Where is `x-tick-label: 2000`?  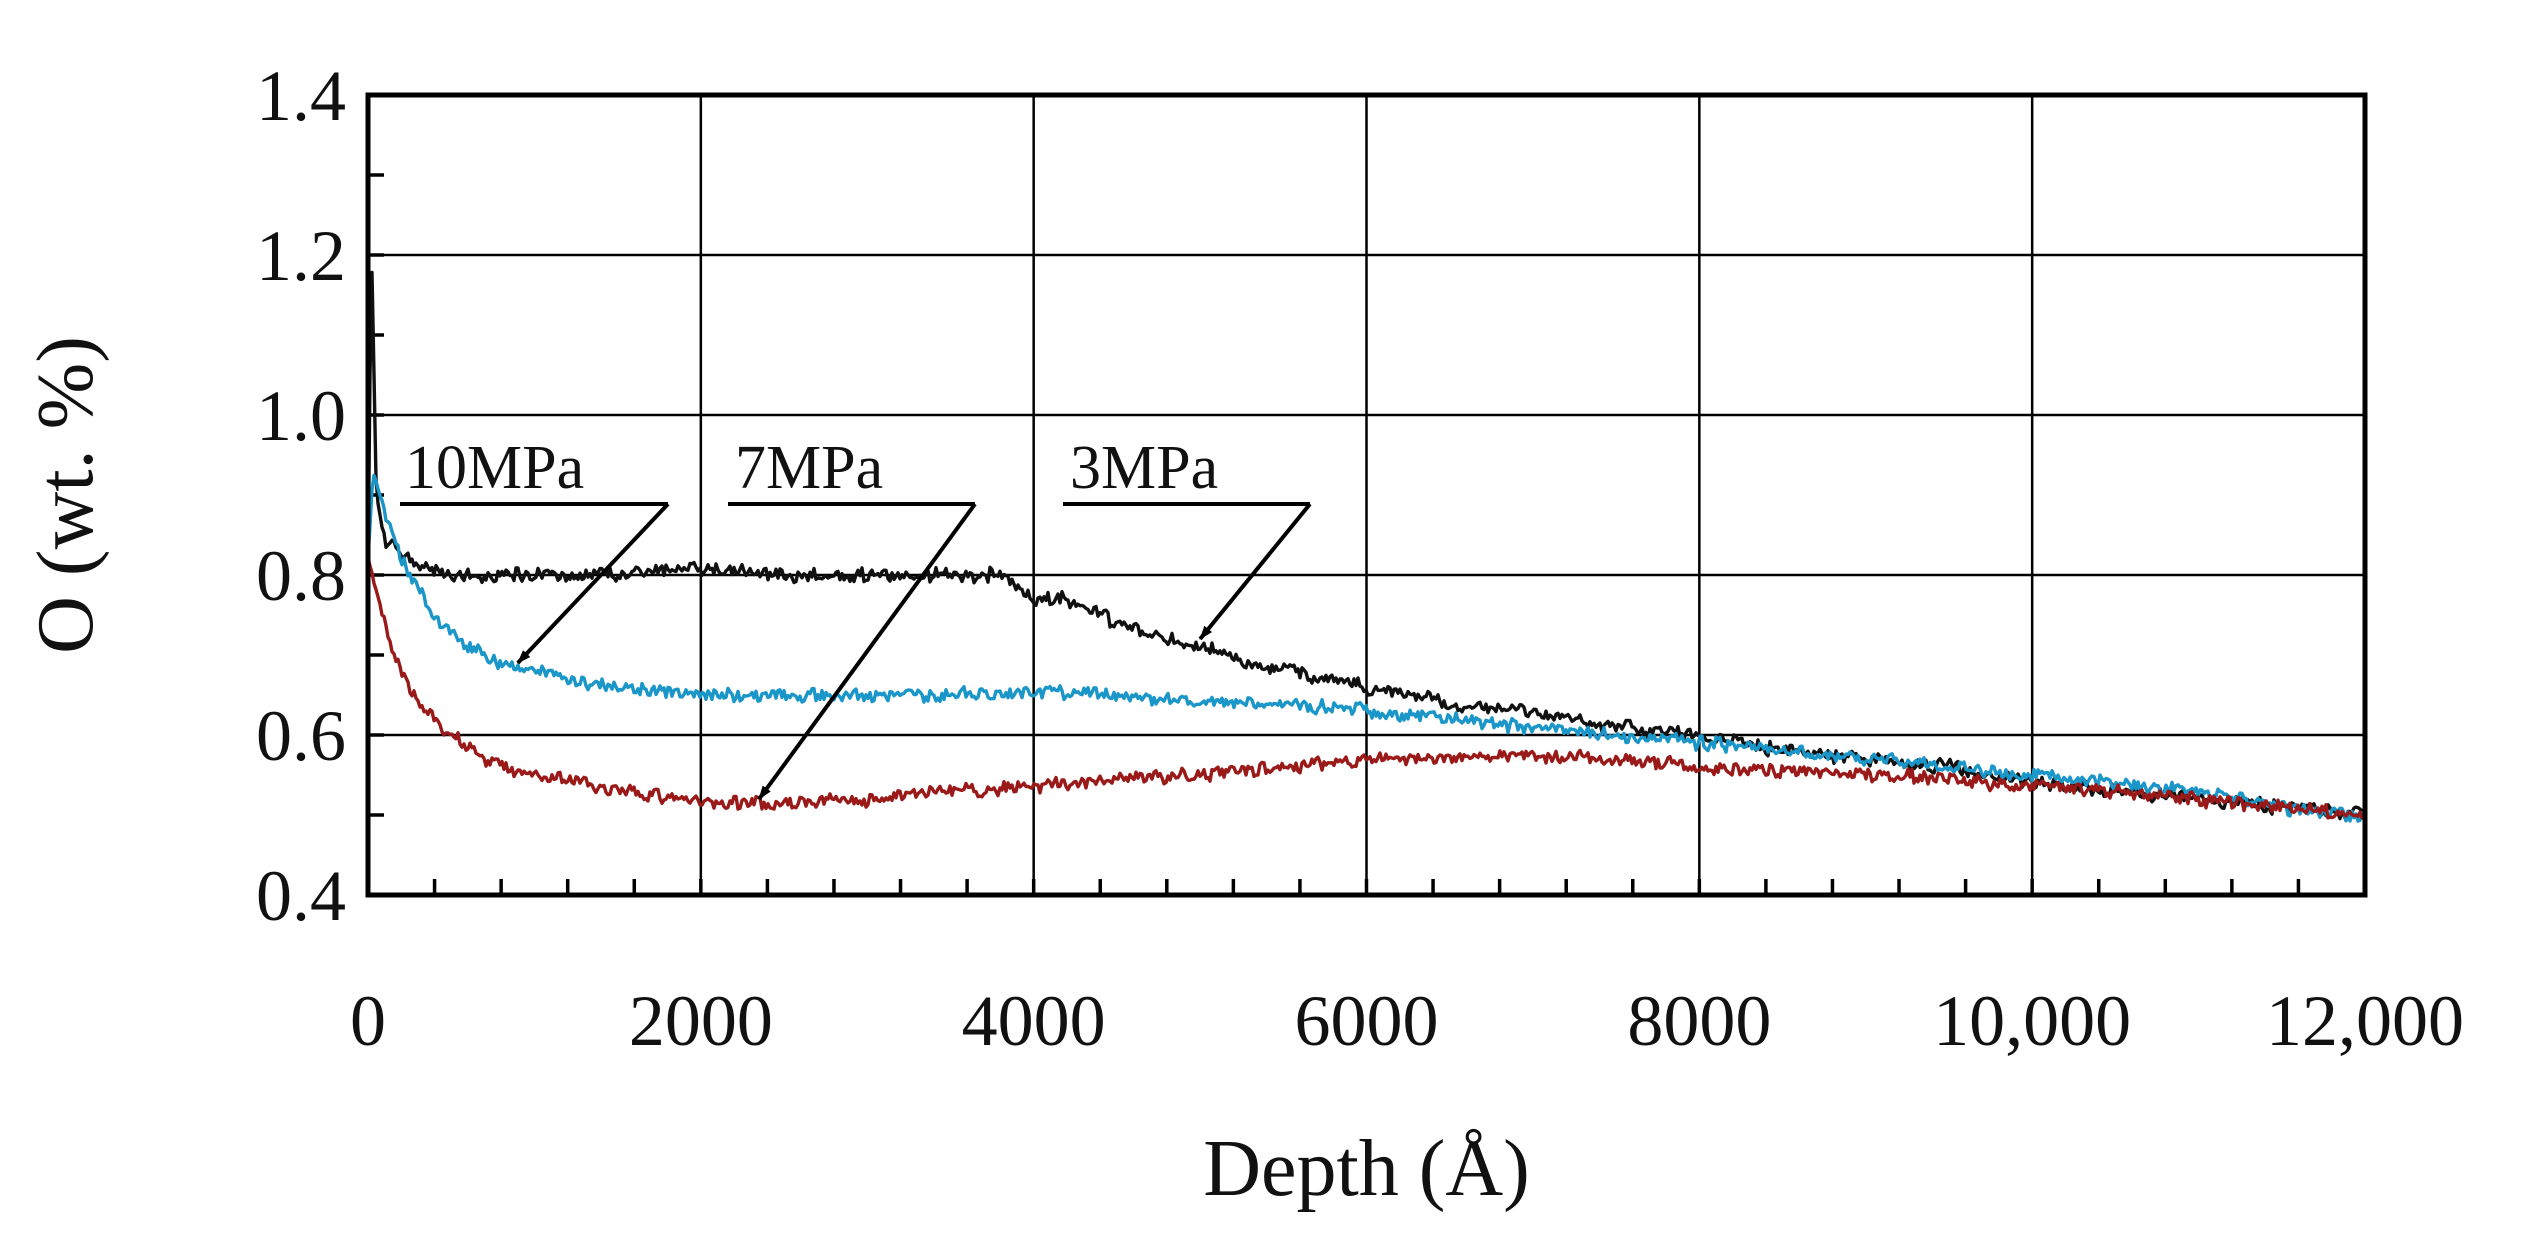 x-tick-label: 2000 is located at coordinates (701, 1021).